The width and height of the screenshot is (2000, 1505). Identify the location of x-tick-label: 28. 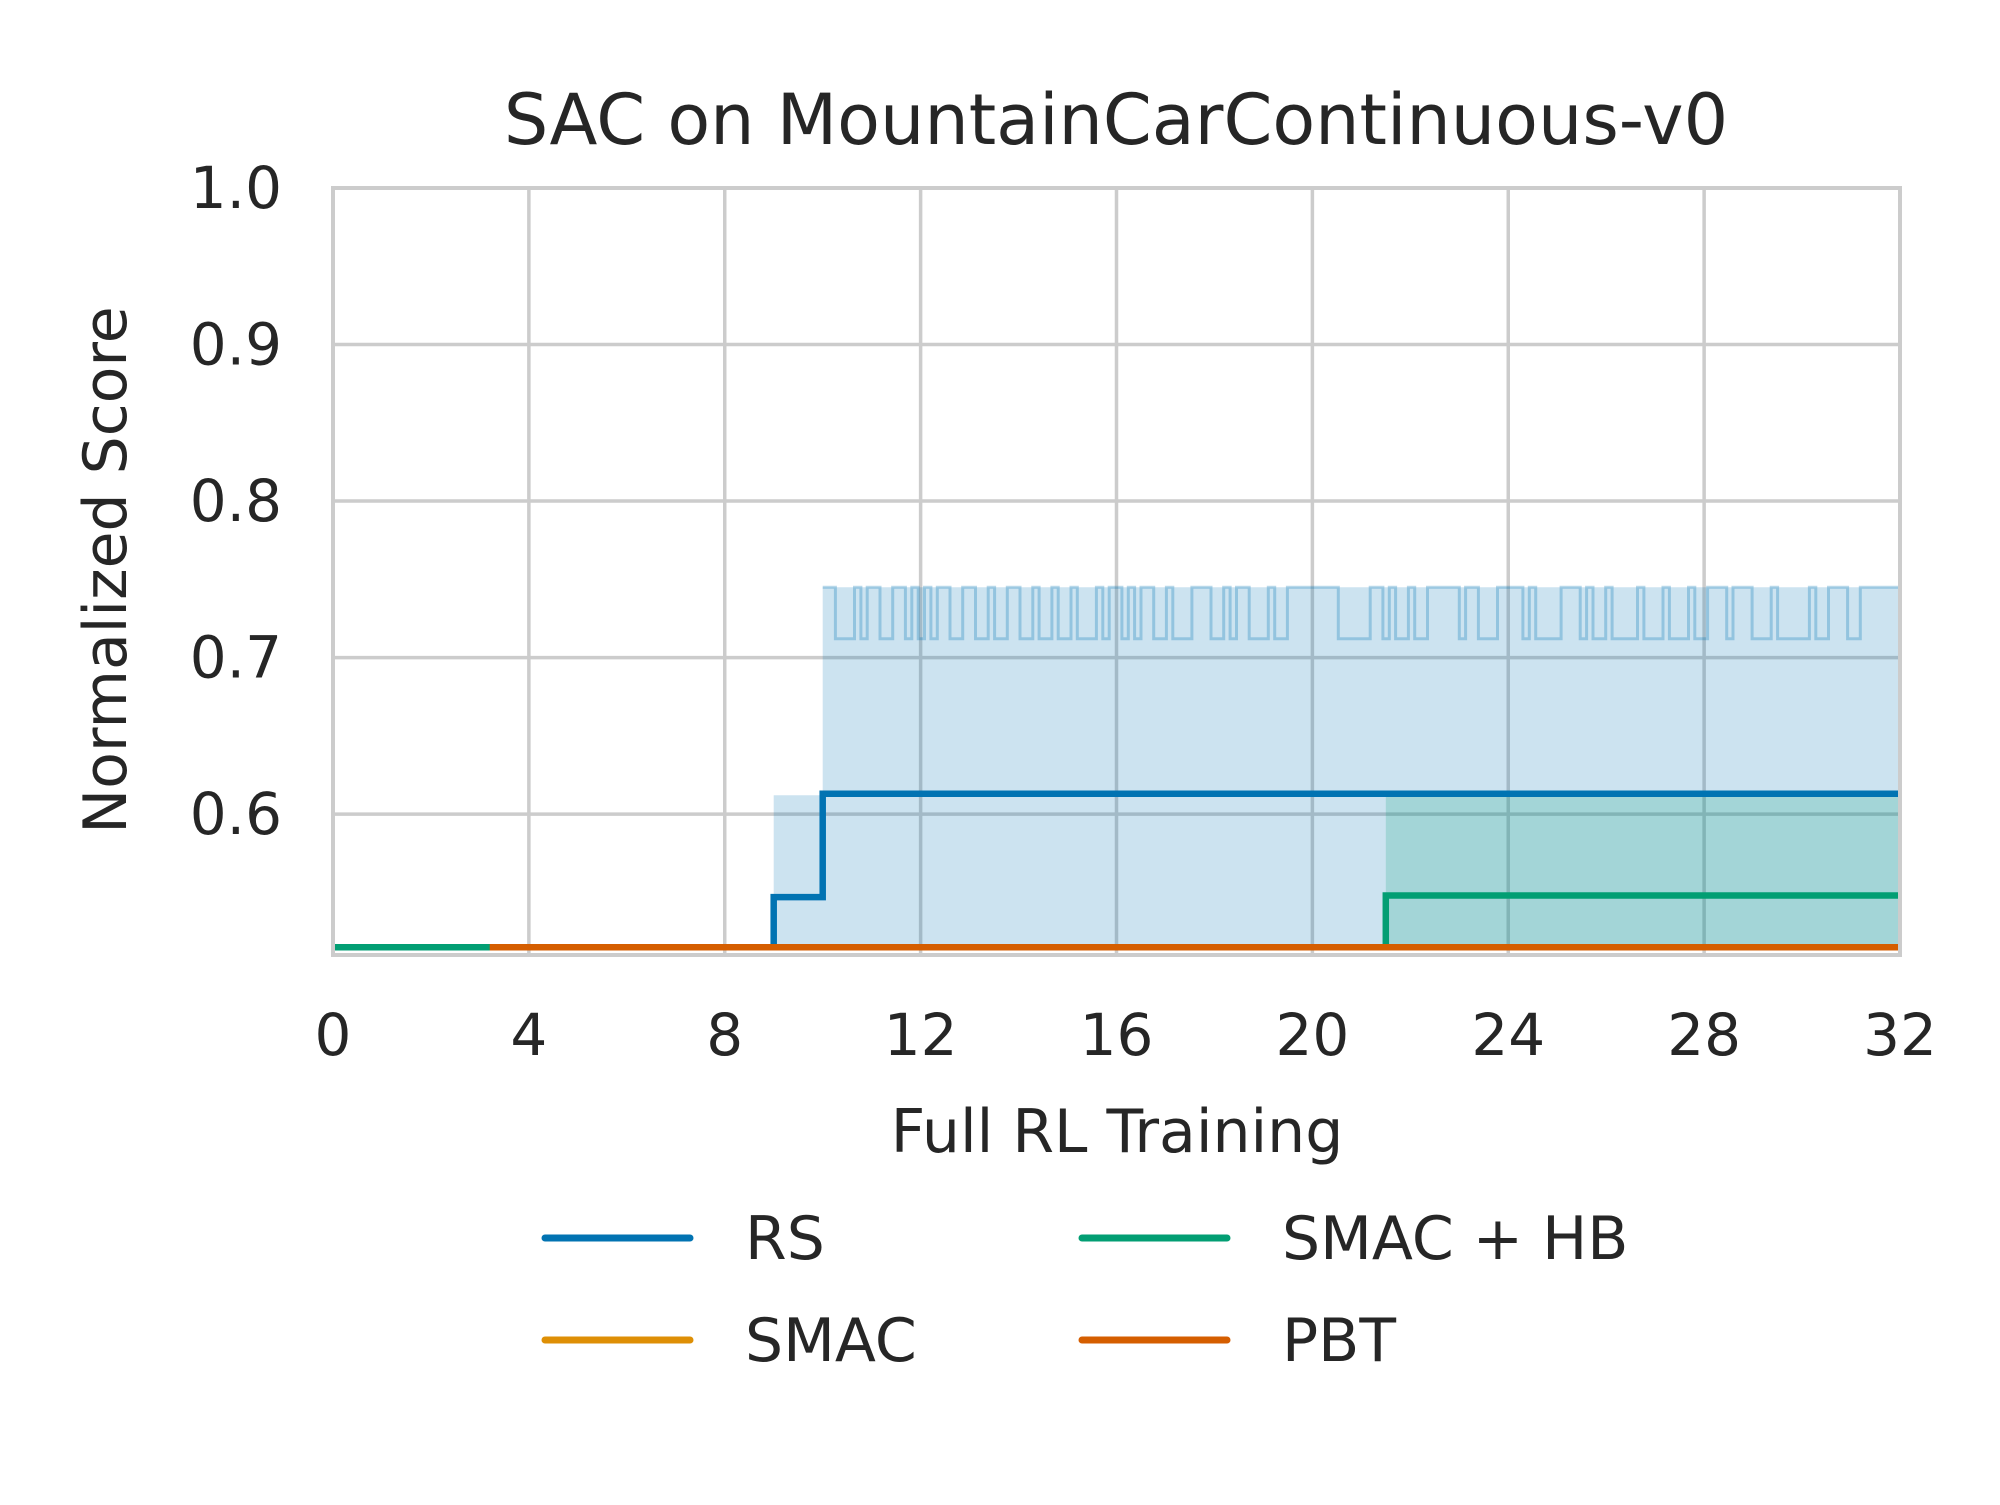
(1704, 1035).